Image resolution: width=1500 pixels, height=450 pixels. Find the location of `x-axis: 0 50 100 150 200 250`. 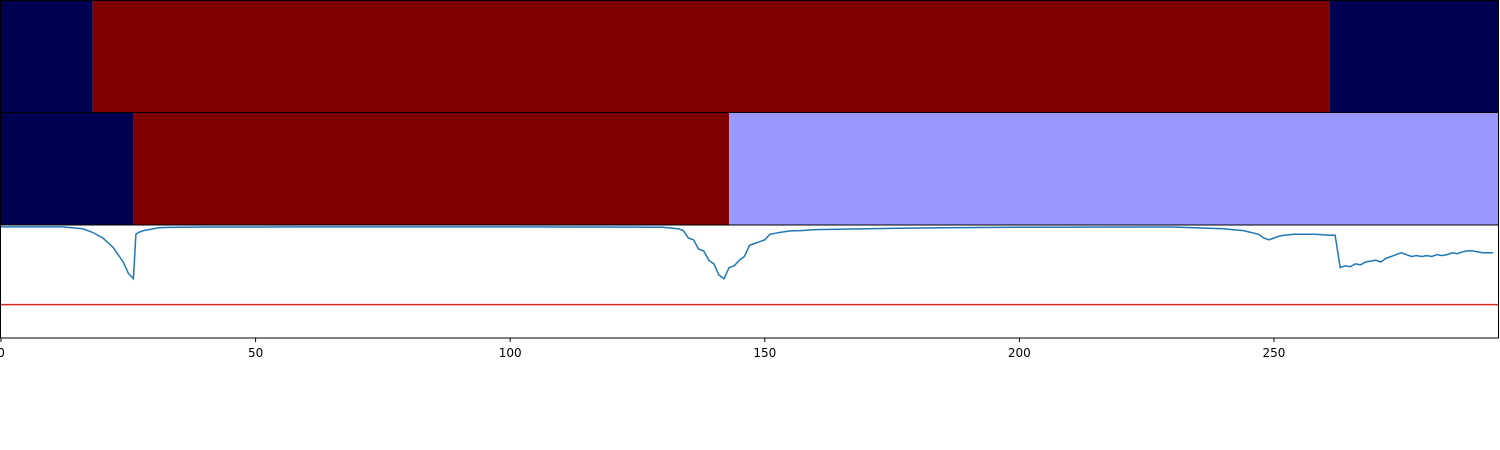

x-axis: 0 50 100 150 200 250 is located at coordinates (642, 349).